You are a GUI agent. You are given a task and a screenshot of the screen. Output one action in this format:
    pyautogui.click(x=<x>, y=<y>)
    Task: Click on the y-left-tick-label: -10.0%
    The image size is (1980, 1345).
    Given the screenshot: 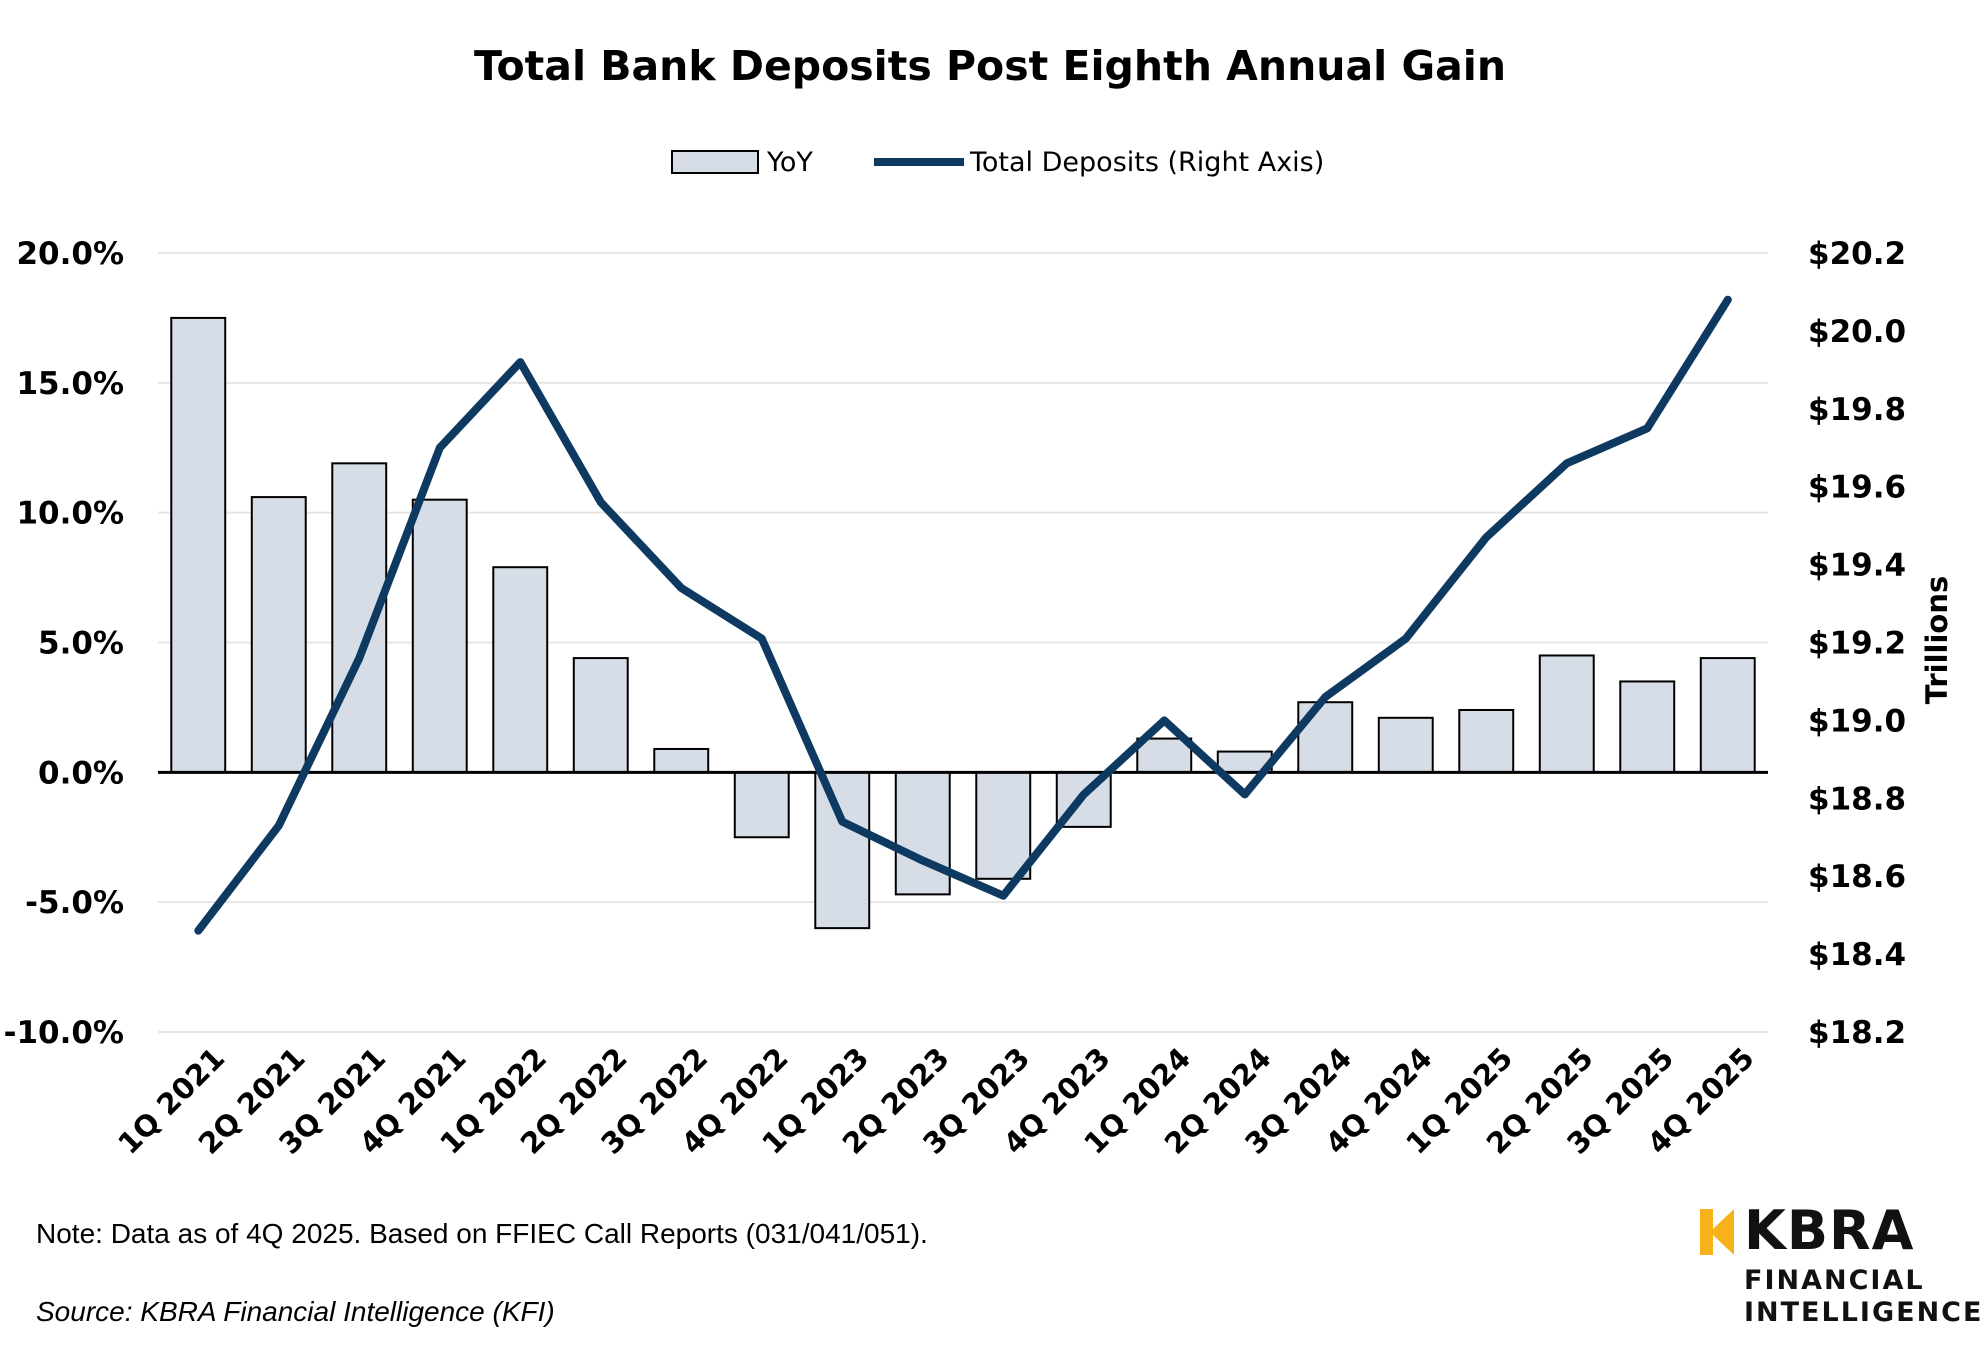 What is the action you would take?
    pyautogui.click(x=64, y=1033)
    